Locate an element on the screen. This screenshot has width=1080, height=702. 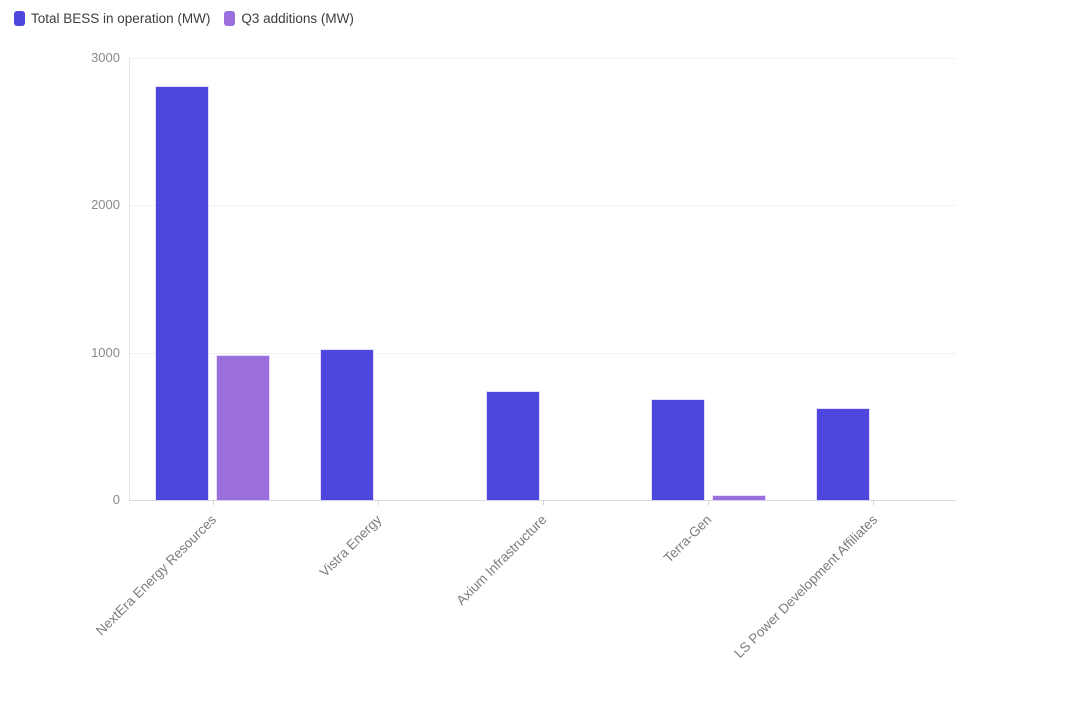
legend-swatch-total-bess-icon is located at coordinates (19, 18).